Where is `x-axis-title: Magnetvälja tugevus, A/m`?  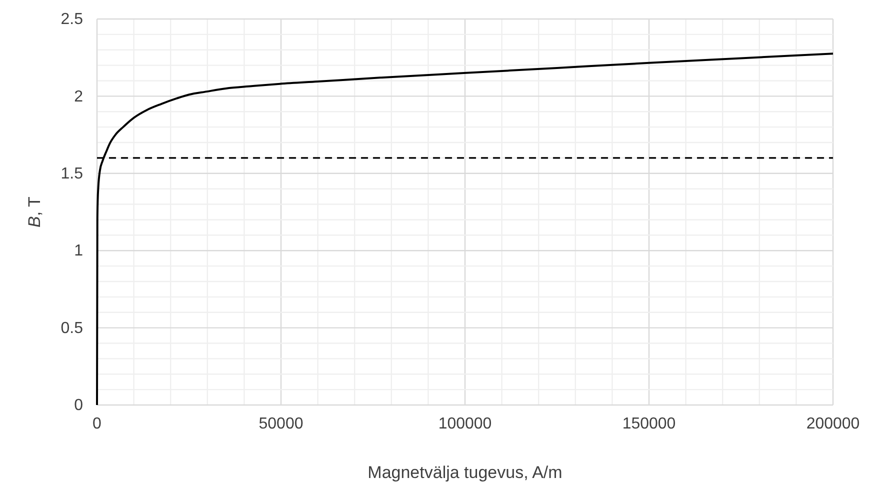
x-axis-title: Magnetvälja tugevus, A/m is located at coordinates (465, 472).